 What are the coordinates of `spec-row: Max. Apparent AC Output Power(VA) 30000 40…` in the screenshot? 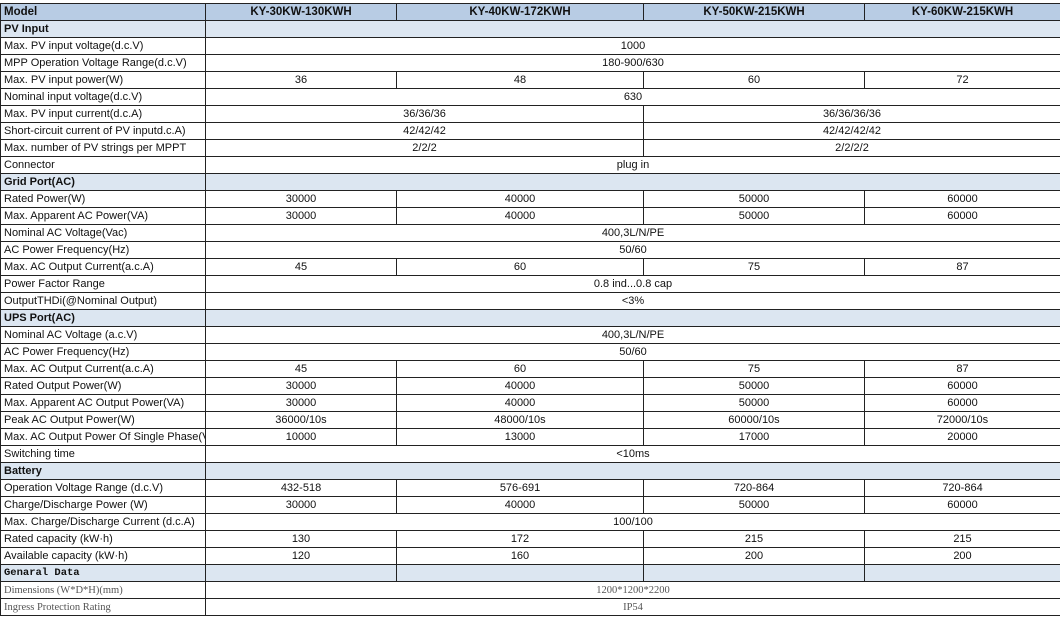 It's located at (530, 403).